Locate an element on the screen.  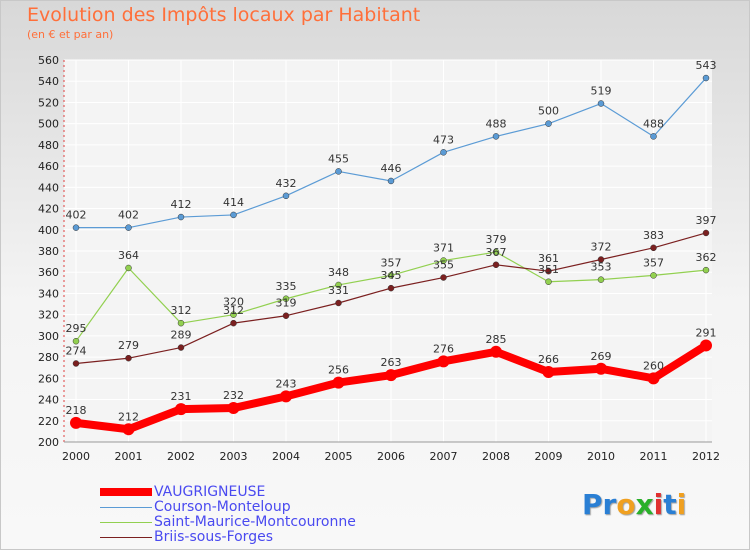
data-label: 367 is located at coordinates (496, 252).